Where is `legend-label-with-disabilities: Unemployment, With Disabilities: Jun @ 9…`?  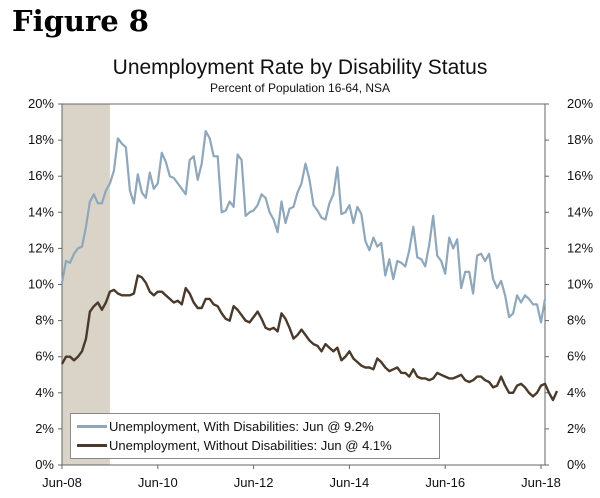 legend-label-with-disabilities: Unemployment, With Disabilities: Jun @ 9… is located at coordinates (241, 426).